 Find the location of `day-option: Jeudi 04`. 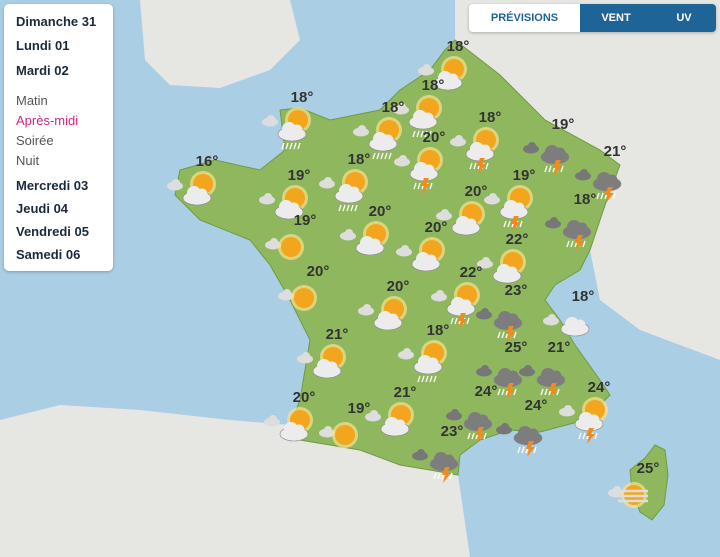

day-option: Jeudi 04 is located at coordinates (42, 208).